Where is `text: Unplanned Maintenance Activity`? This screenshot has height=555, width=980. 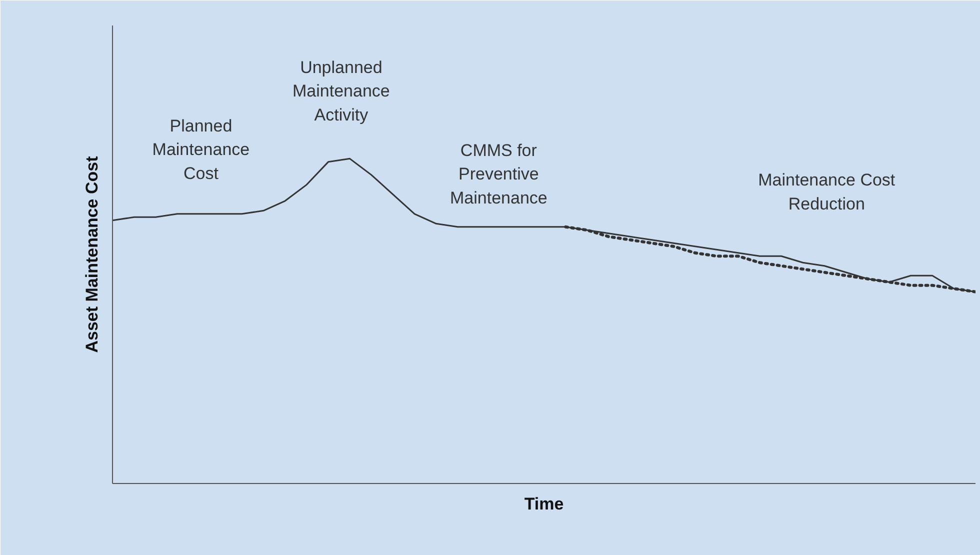
text: Unplanned Maintenance Activity is located at coordinates (341, 91).